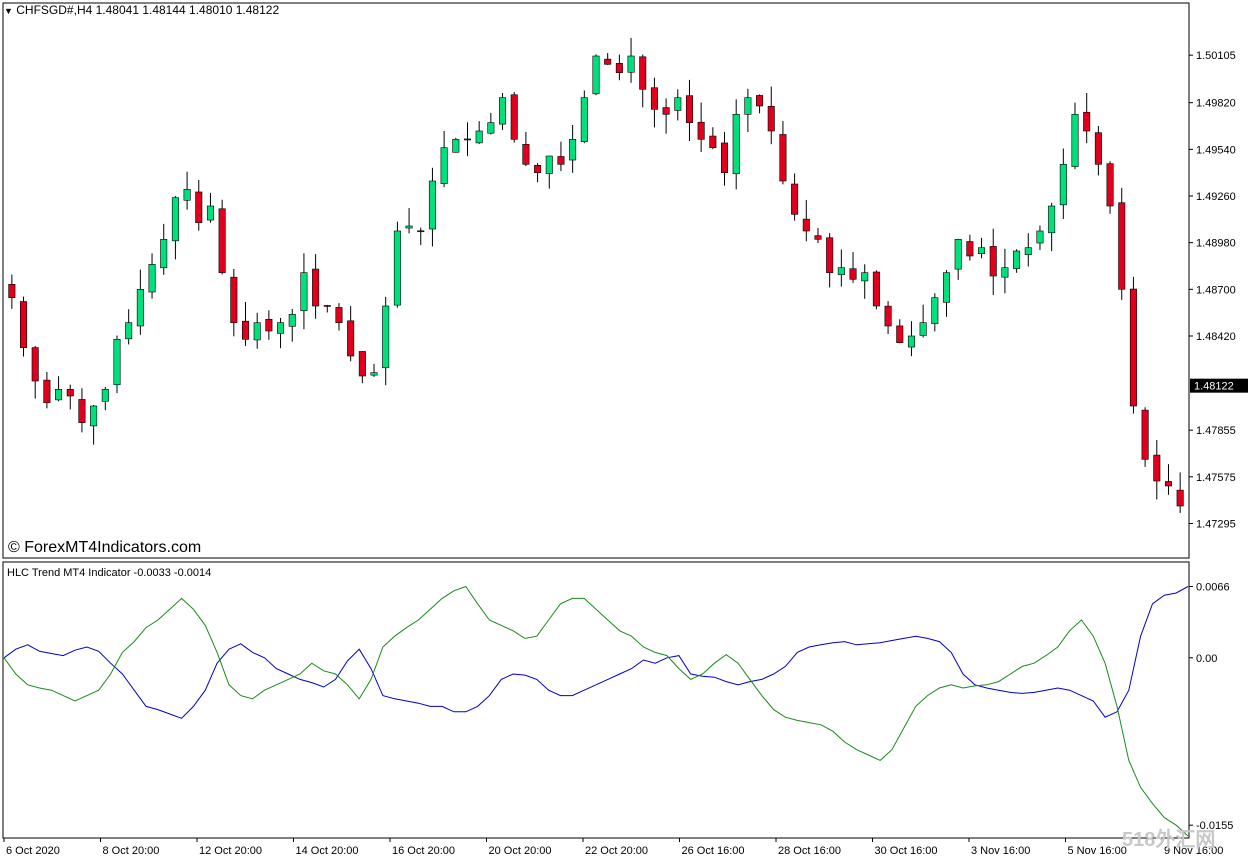 The height and width of the screenshot is (862, 1253). Describe the element at coordinates (713, 851) in the screenshot. I see `time-tick-label: 26 Oct 16:00` at that location.